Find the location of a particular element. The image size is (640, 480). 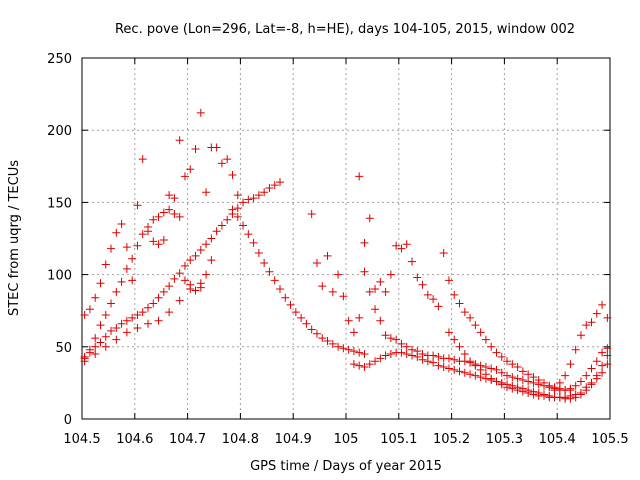

x-tick-label: 104.6 is located at coordinates (134, 439).